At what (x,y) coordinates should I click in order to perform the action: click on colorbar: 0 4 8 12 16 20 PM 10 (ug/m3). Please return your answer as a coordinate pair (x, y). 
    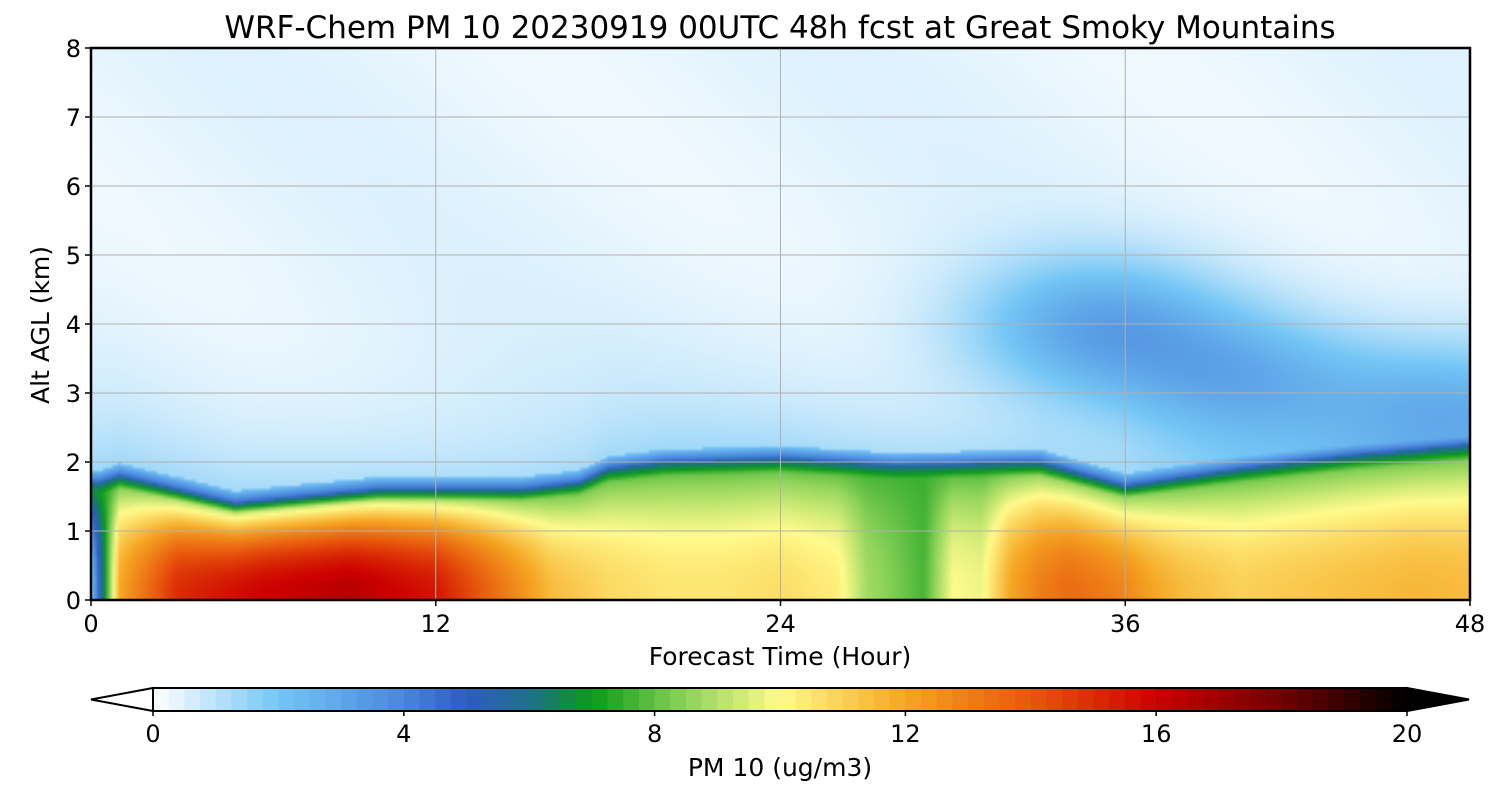
    Looking at the image, I should click on (780, 734).